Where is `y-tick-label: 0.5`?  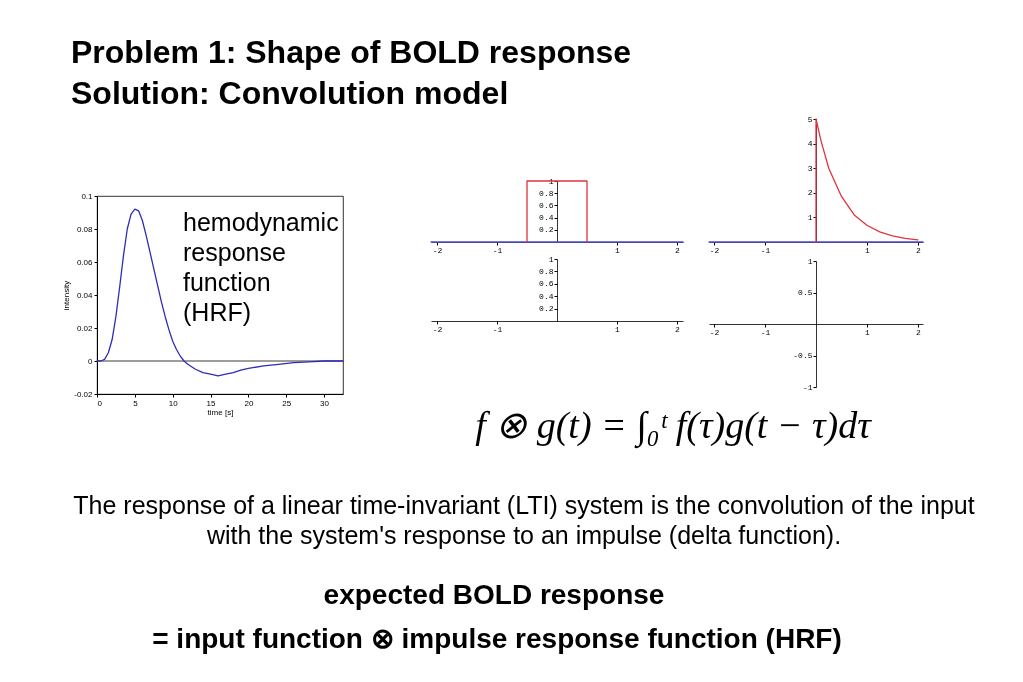
y-tick-label: 0.5 is located at coordinates (805, 292).